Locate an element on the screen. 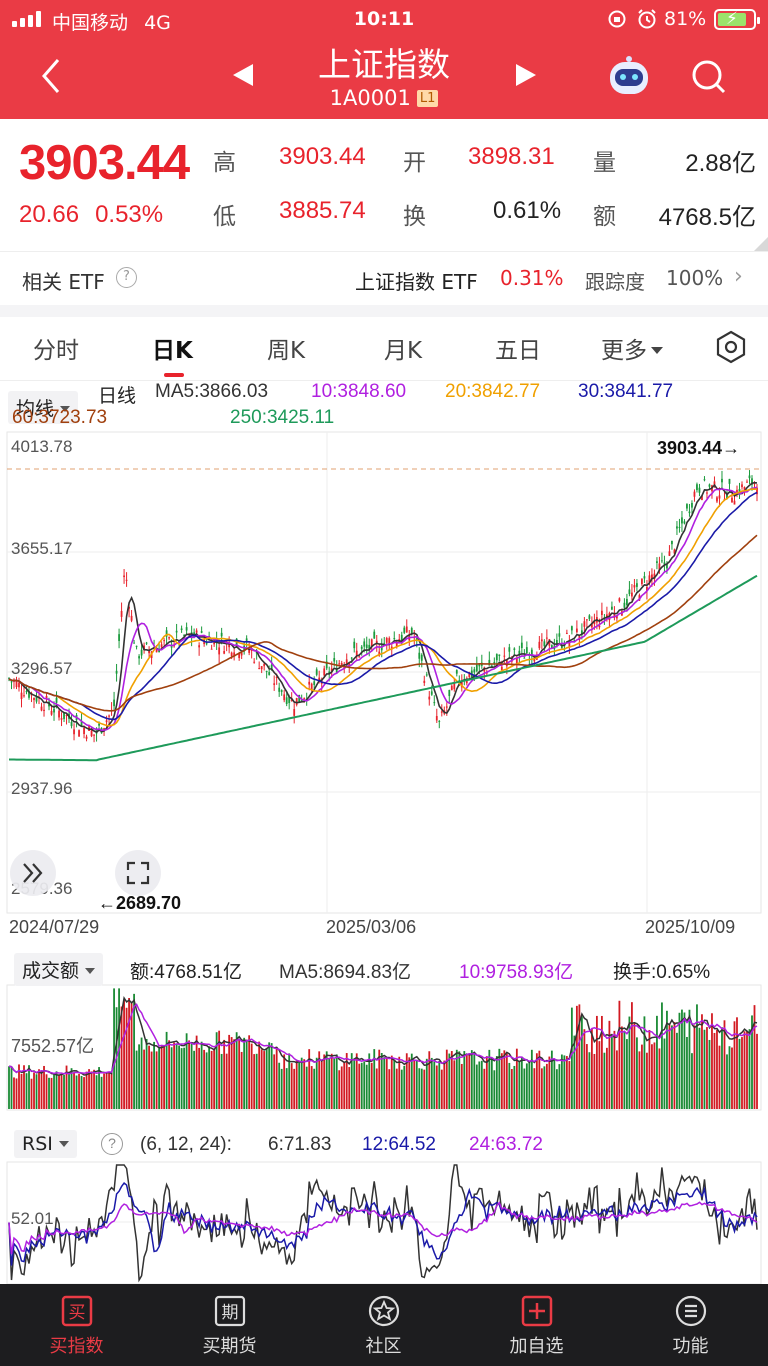 This screenshot has height=1366, width=768. rsi6-value: 6:71.83 is located at coordinates (300, 1144).